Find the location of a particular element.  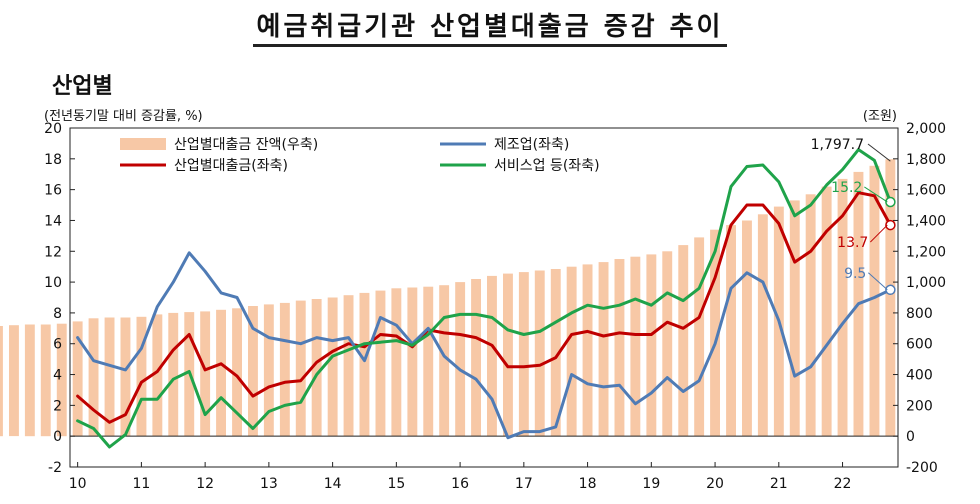

services-callout-line is located at coordinates (876, 194).